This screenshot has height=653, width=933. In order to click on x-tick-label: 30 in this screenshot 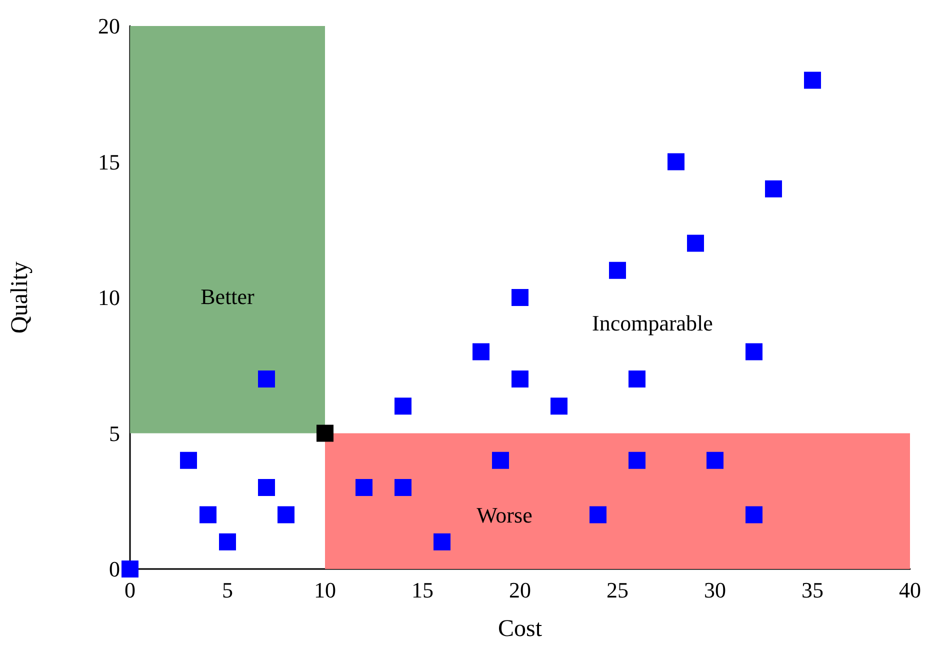, I will do `click(715, 590)`.